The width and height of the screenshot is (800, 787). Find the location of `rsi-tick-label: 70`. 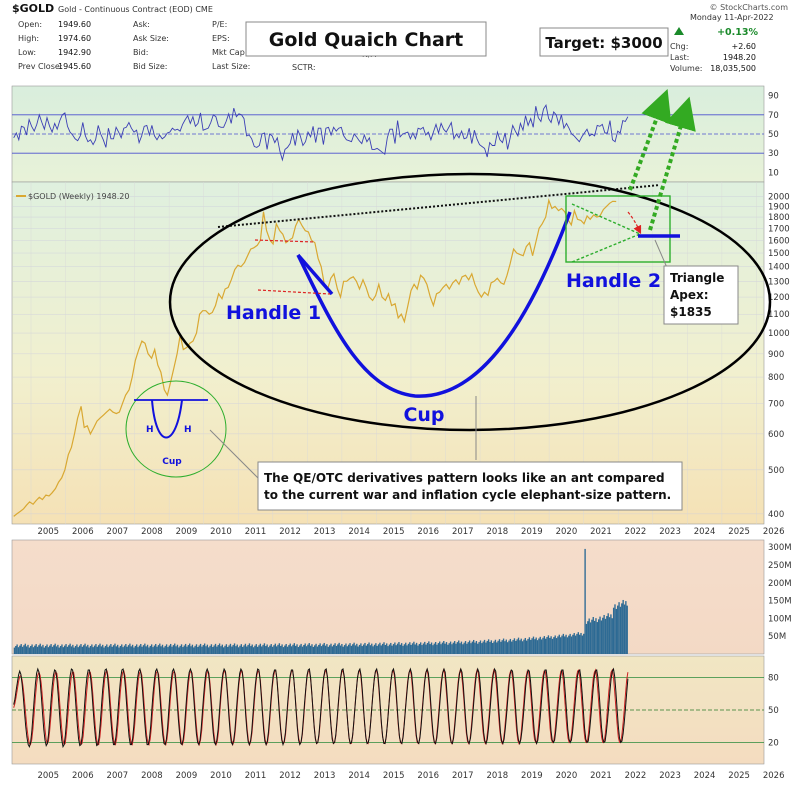

rsi-tick-label: 70 is located at coordinates (773, 116).